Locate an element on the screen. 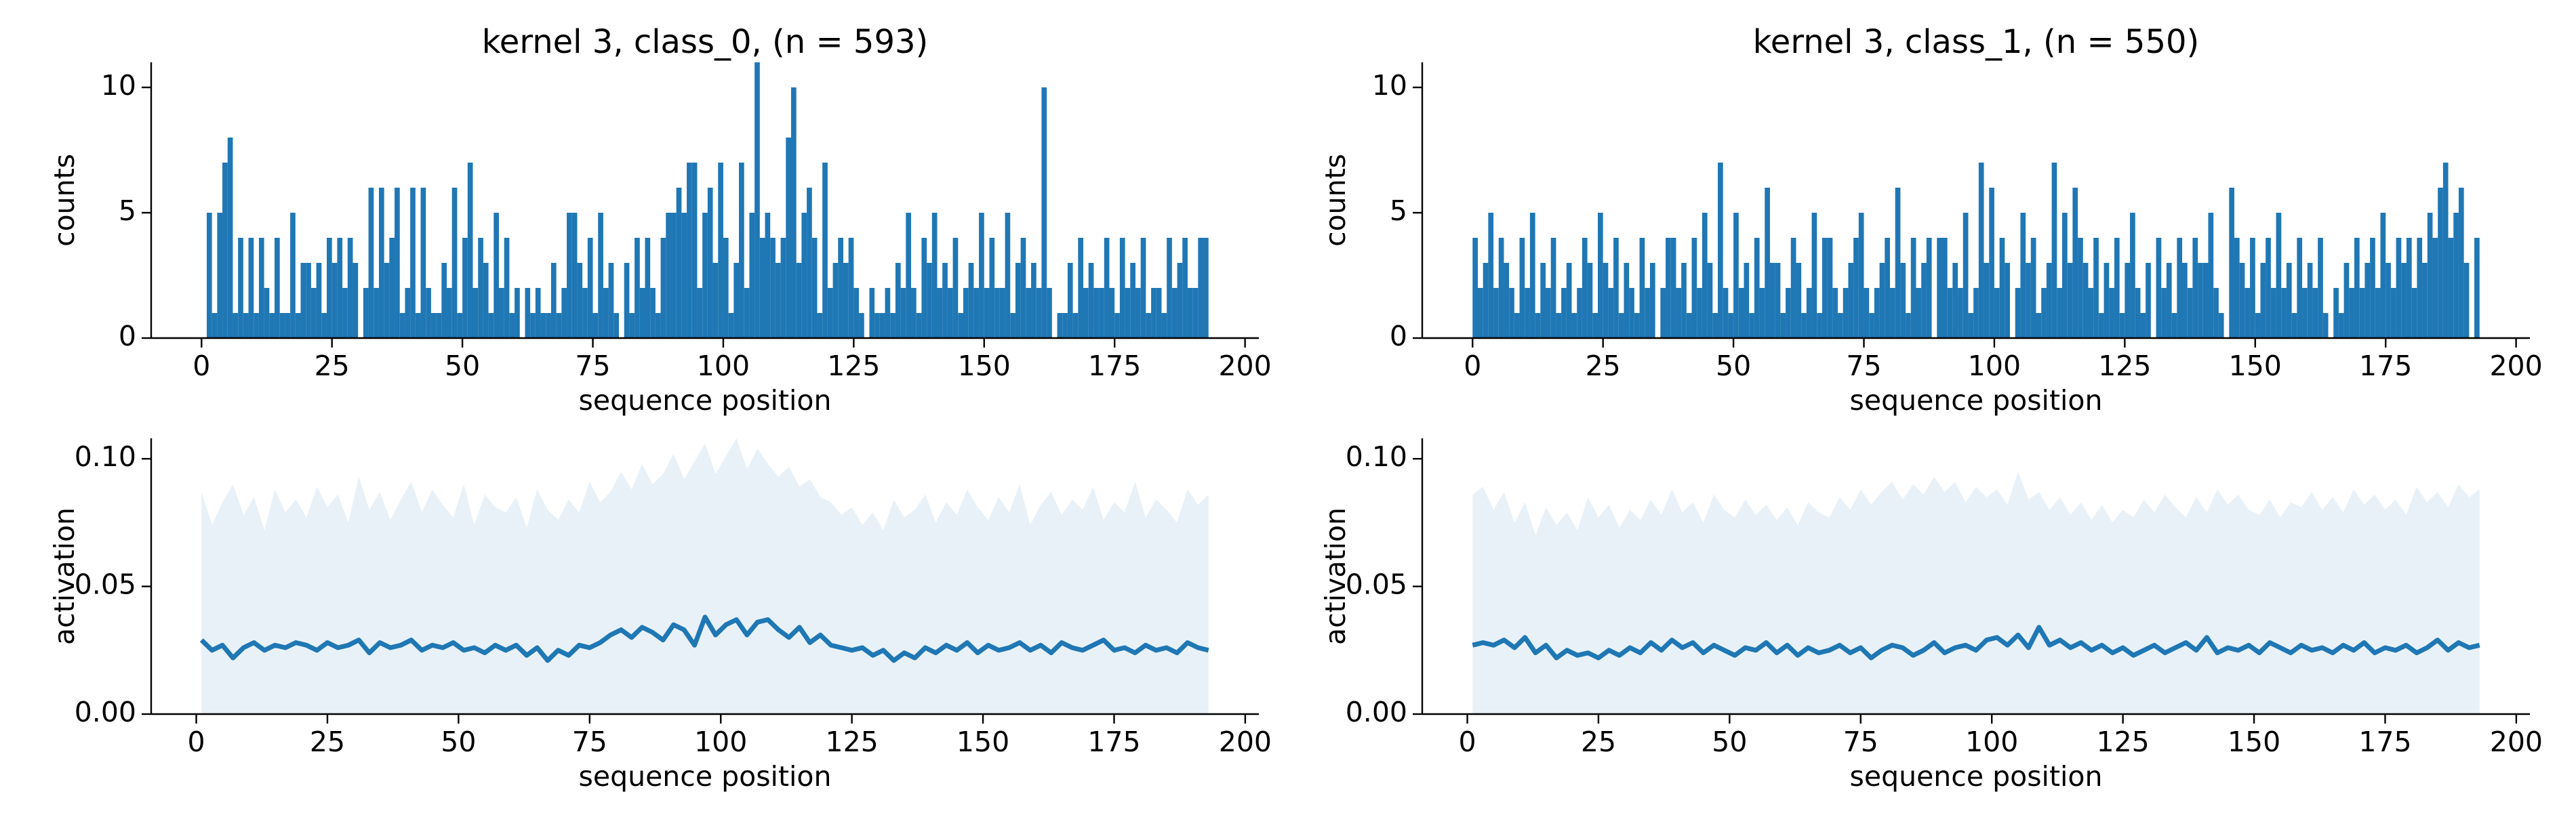 The image size is (2576, 813). chart-title: kernel 3, class_1, (n = 550) is located at coordinates (1976, 42).